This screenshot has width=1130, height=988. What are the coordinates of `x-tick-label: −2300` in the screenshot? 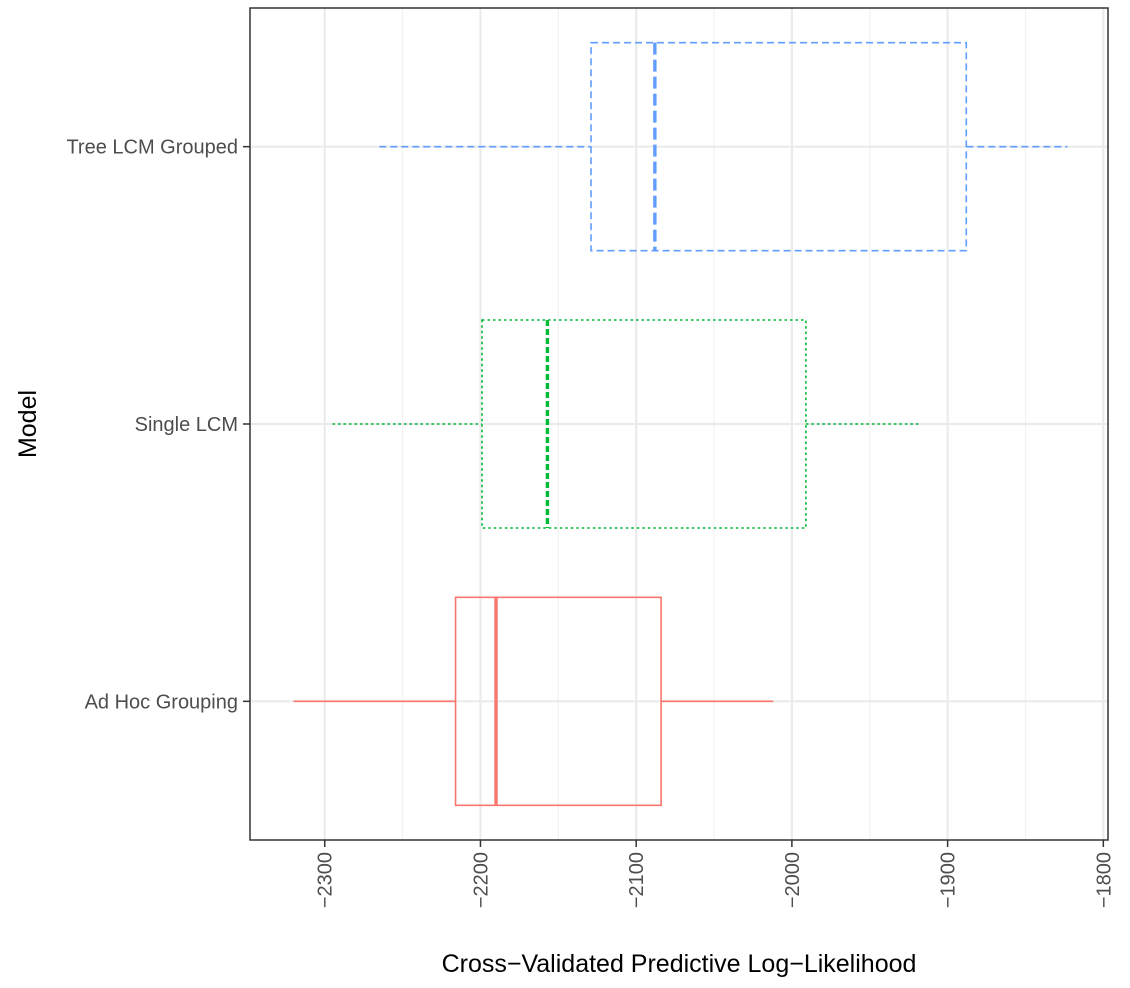 It's located at (326, 880).